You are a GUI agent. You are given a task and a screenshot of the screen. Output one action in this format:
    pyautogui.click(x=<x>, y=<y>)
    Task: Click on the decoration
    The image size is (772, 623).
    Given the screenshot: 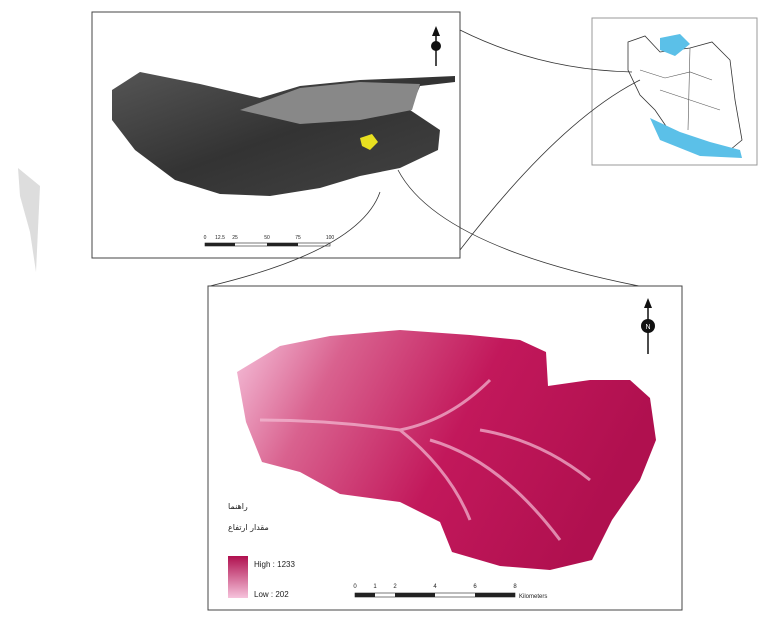 What is the action you would take?
    pyautogui.click(x=29, y=220)
    